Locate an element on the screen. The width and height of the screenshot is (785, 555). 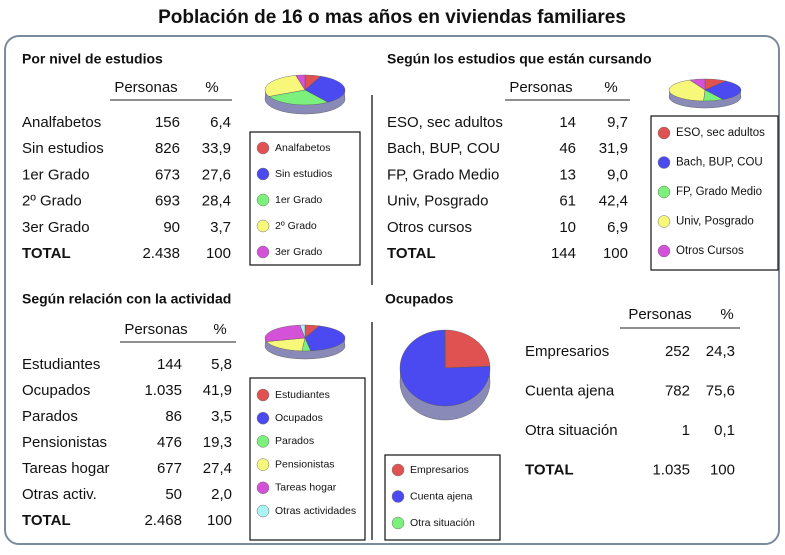
row-percent: 9,7 is located at coordinates (617, 122).